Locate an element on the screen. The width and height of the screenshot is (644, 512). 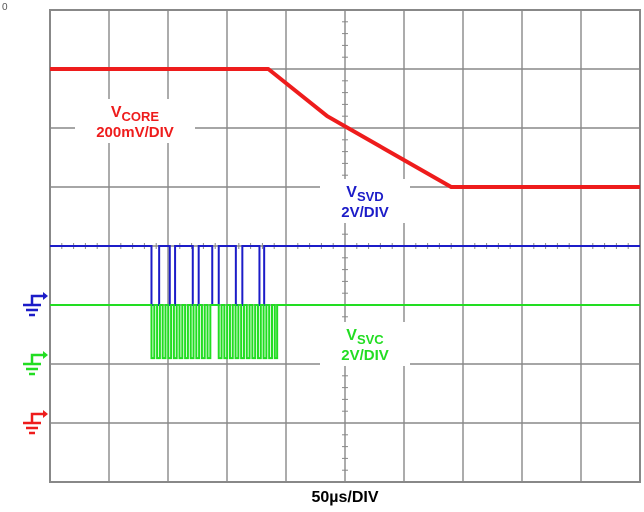
svd-label-bg is located at coordinates (365, 201).